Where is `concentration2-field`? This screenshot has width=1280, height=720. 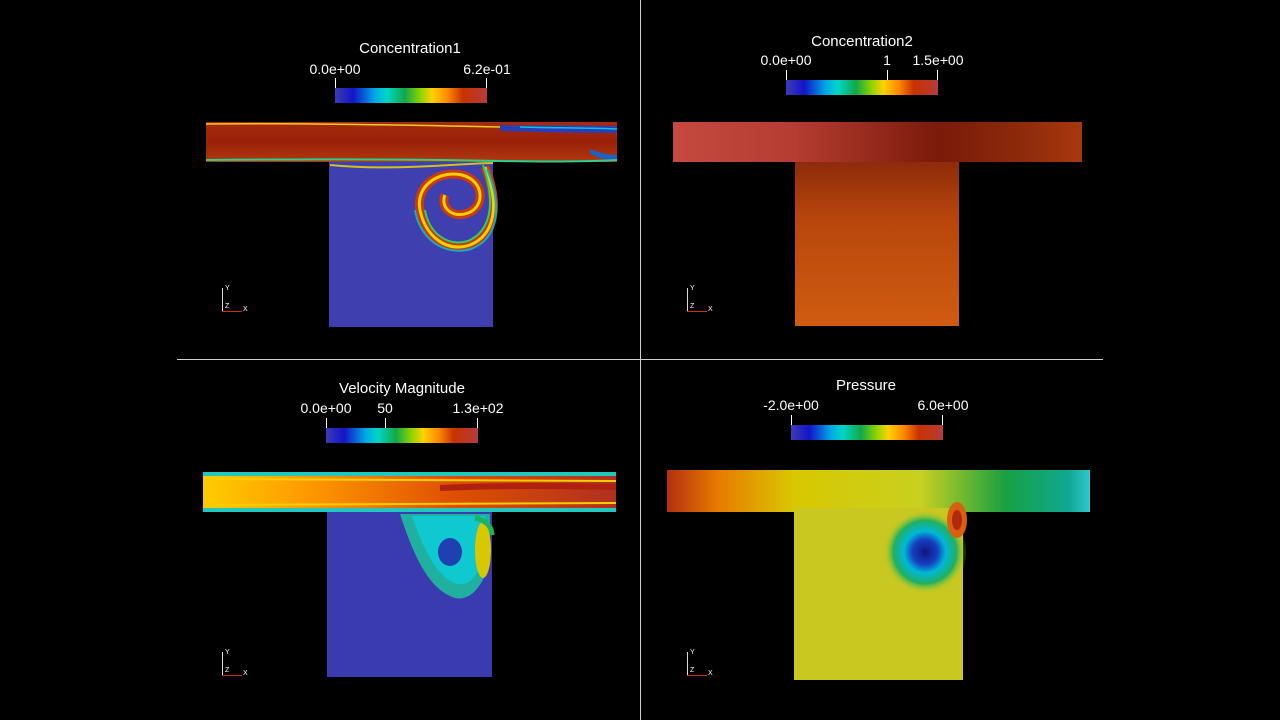 concentration2-field is located at coordinates (877, 224).